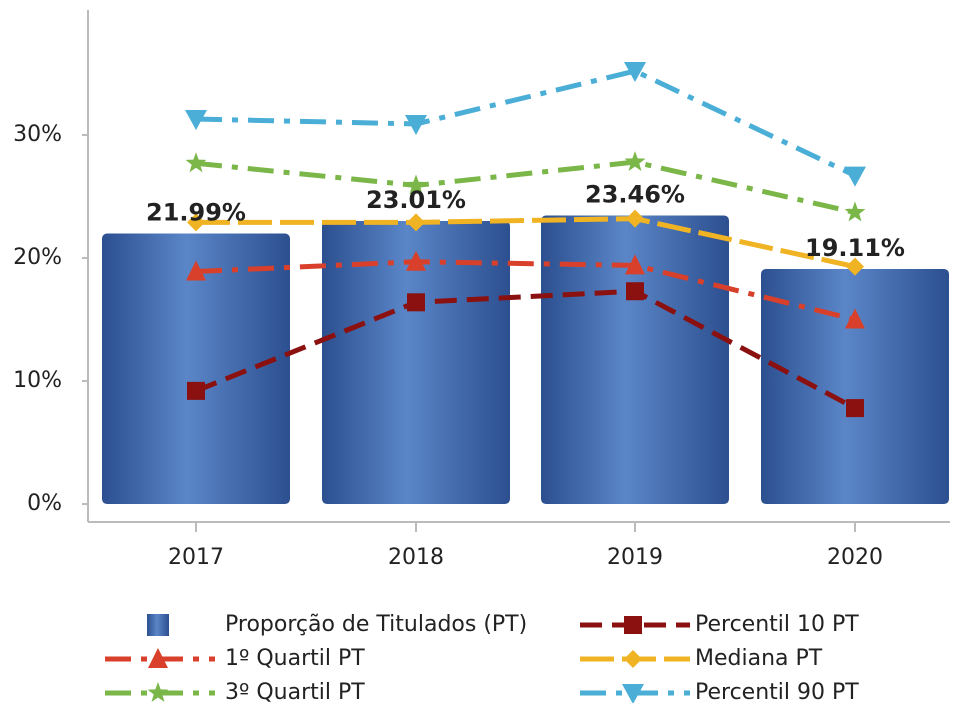  What do you see at coordinates (37, 257) in the screenshot?
I see `y-tick-label: 20%` at bounding box center [37, 257].